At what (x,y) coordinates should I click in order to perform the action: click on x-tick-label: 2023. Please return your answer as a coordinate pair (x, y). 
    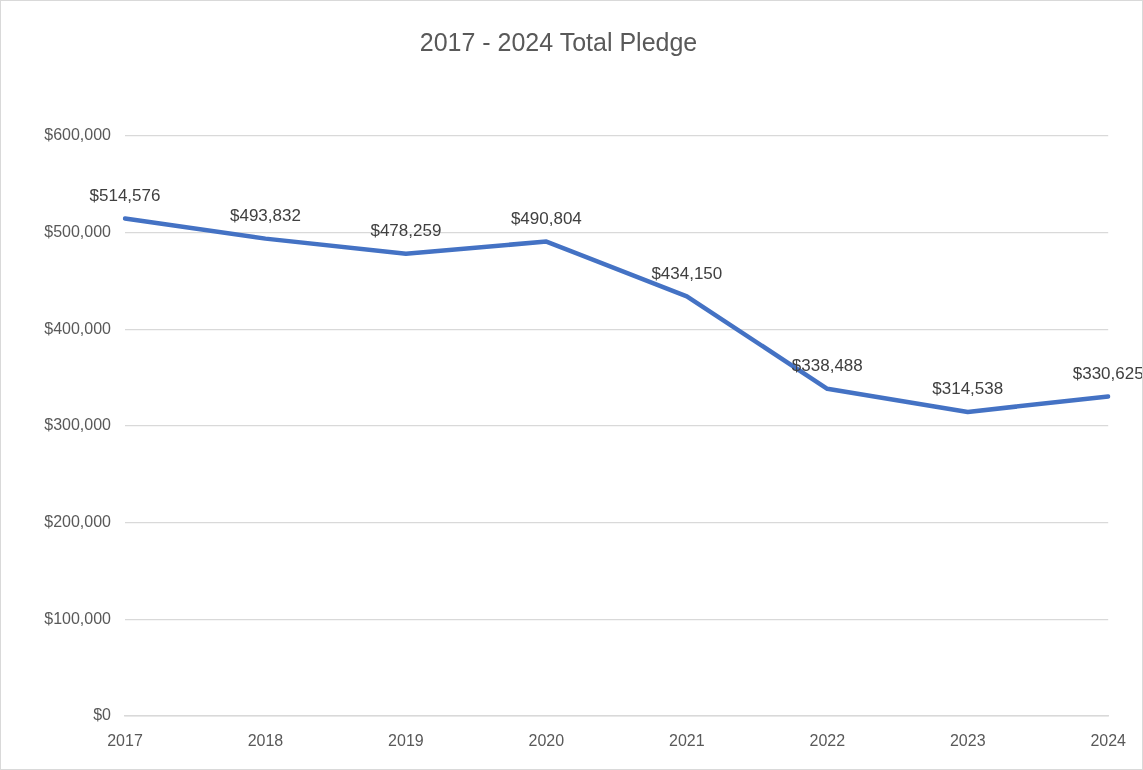
    Looking at the image, I should click on (967, 741).